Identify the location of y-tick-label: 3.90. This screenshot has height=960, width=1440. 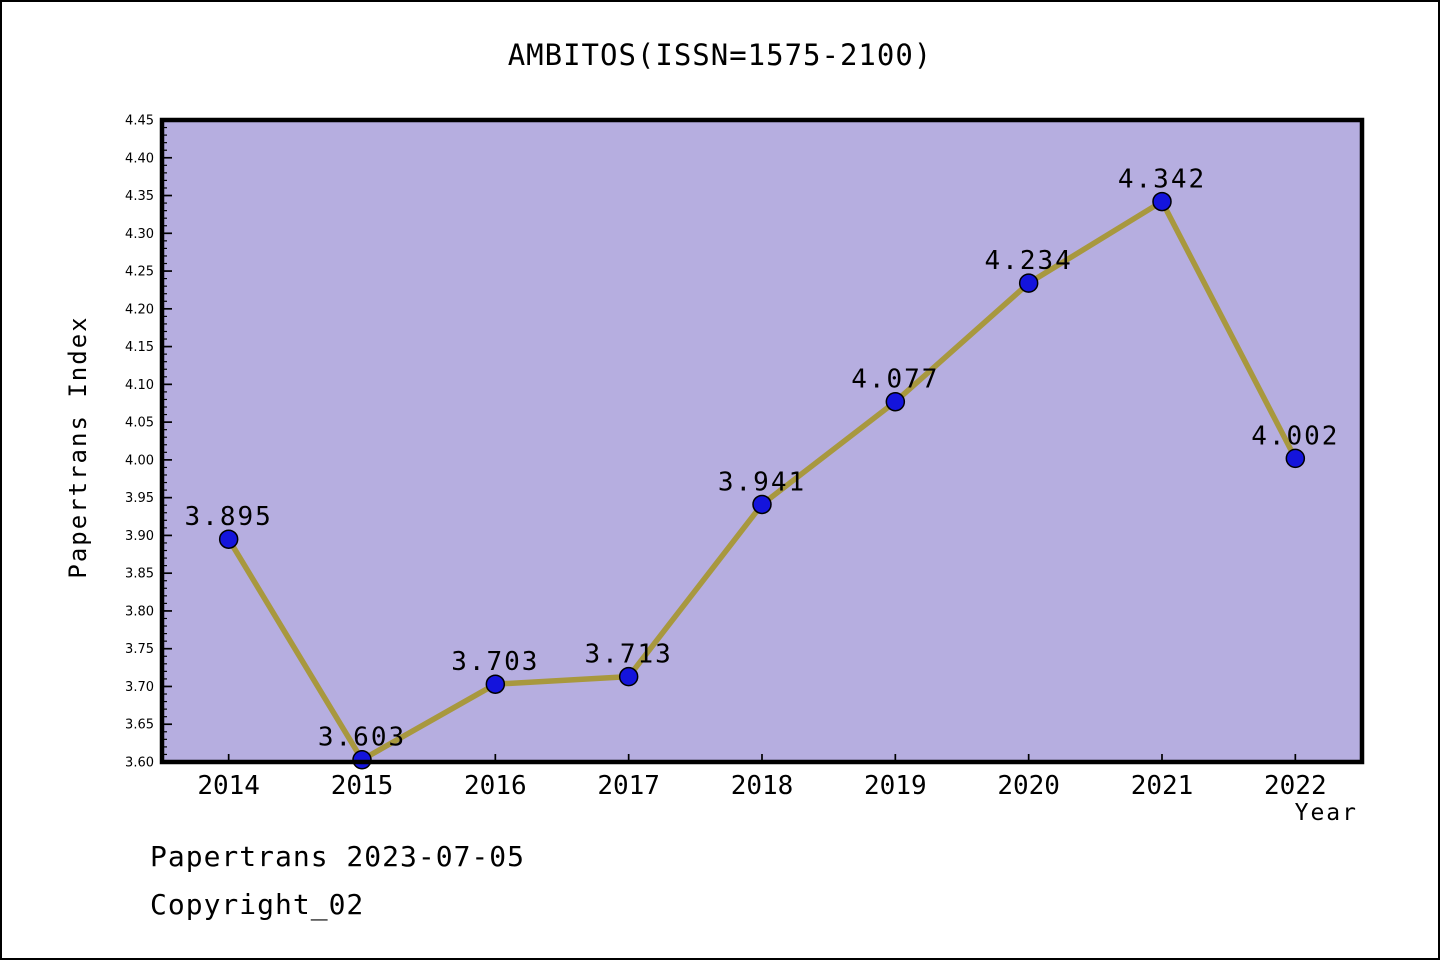
(139, 536).